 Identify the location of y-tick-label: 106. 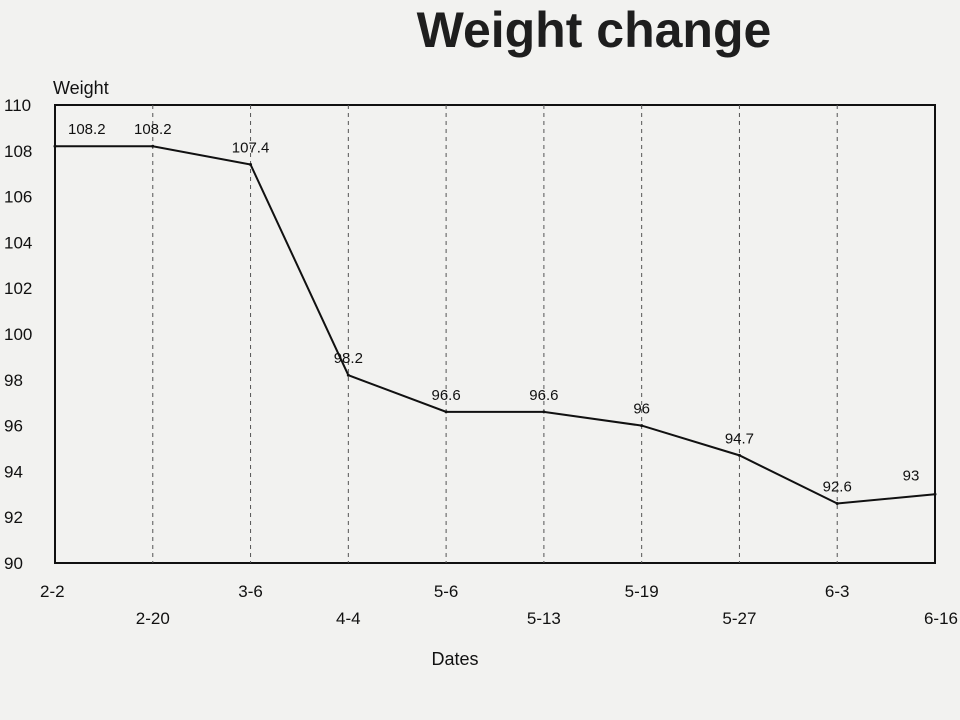
(18, 197).